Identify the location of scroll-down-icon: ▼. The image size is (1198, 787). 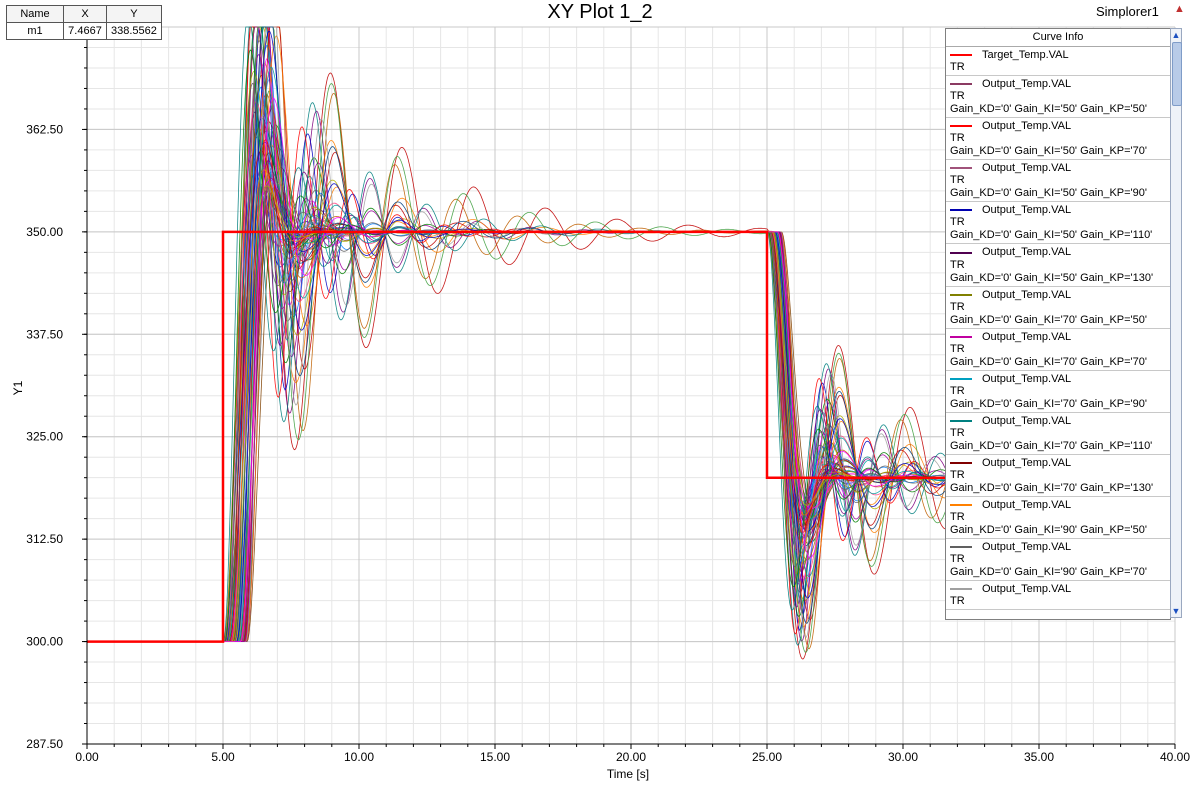
(1176, 611).